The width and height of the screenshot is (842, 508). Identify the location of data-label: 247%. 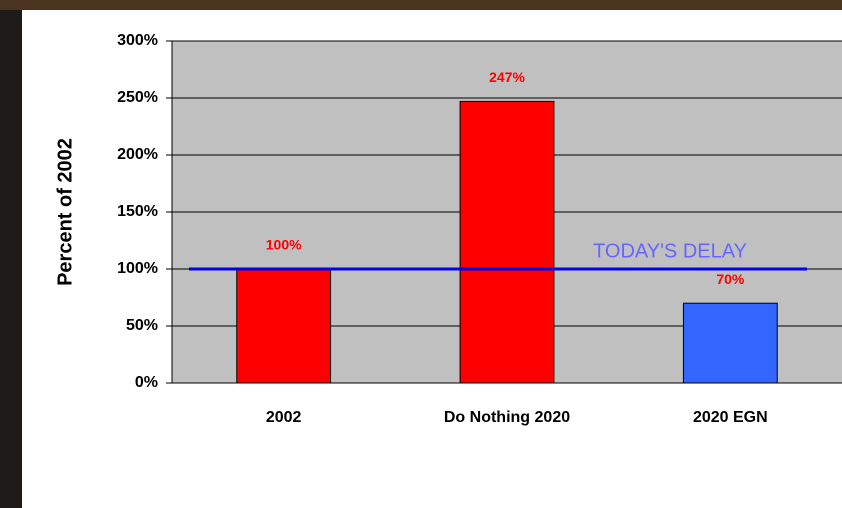
(507, 77).